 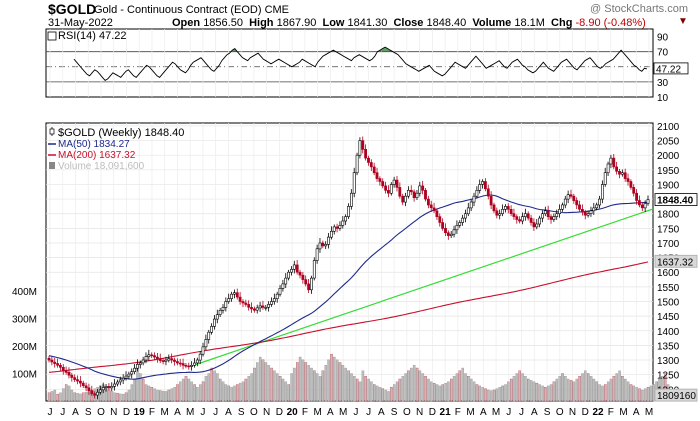 I want to click on low-label: Low, so click(x=333, y=23).